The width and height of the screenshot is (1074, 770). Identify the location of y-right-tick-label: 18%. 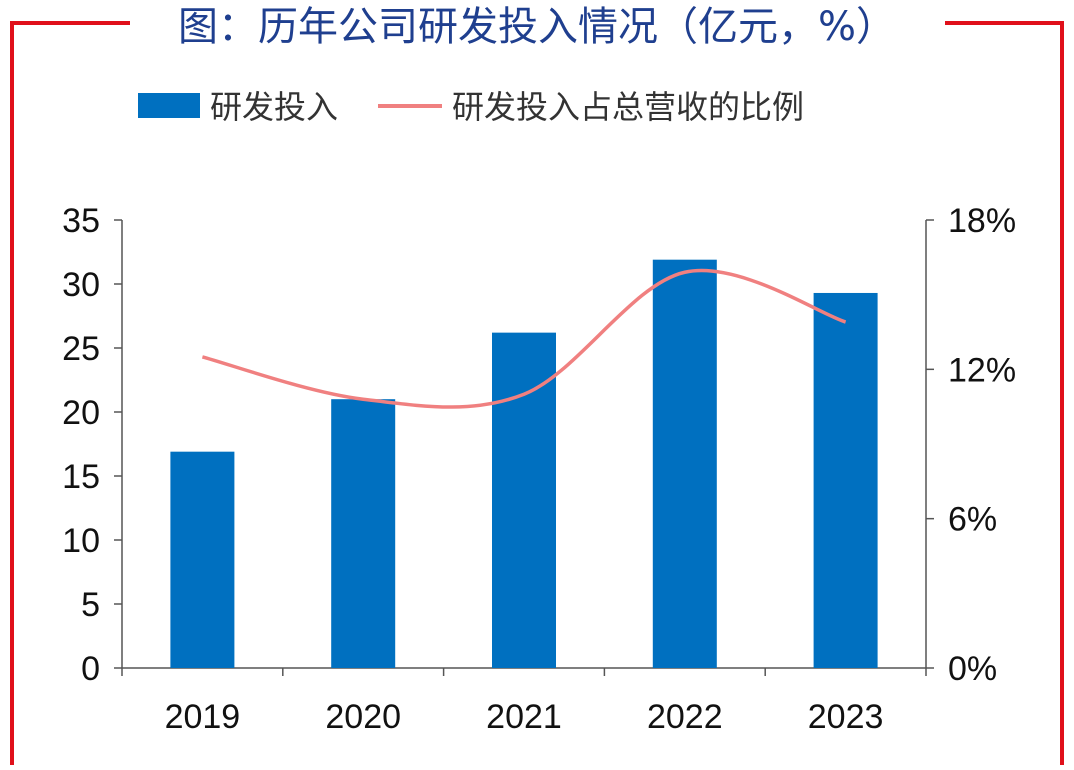
(982, 221).